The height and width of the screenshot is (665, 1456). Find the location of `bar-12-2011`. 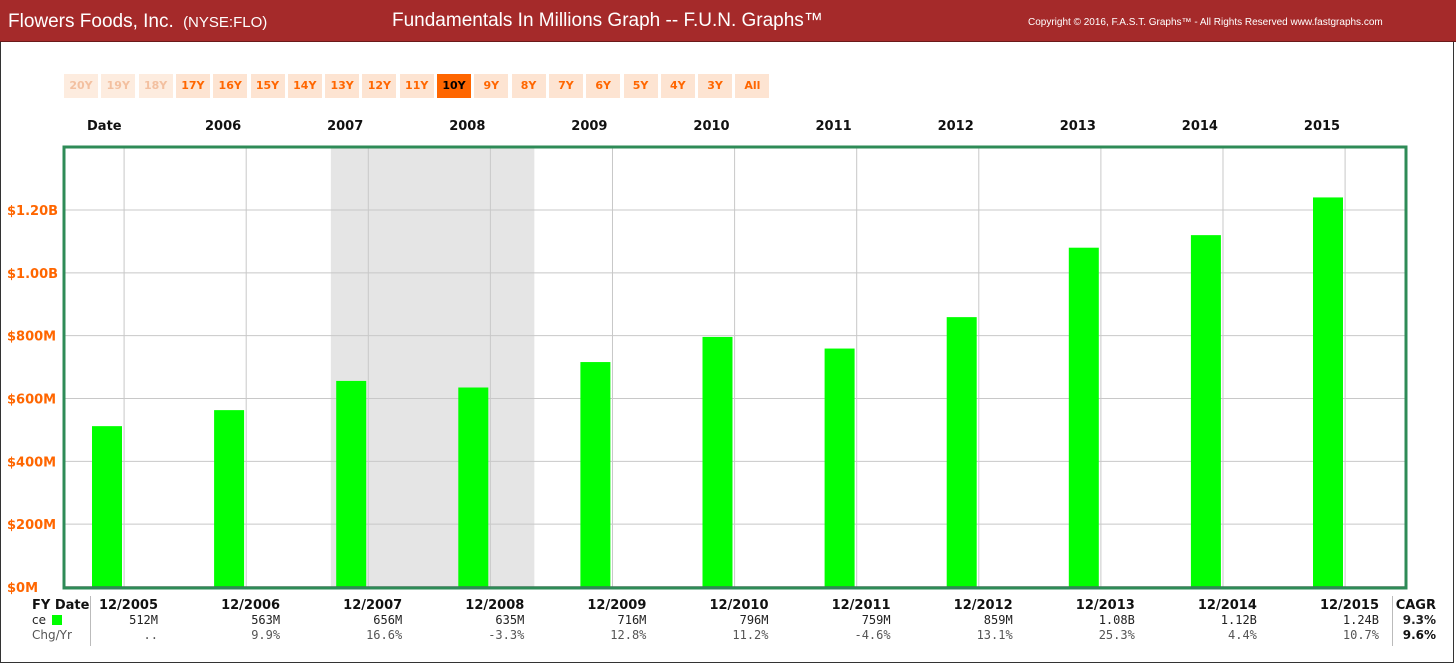

bar-12-2011 is located at coordinates (839, 467).